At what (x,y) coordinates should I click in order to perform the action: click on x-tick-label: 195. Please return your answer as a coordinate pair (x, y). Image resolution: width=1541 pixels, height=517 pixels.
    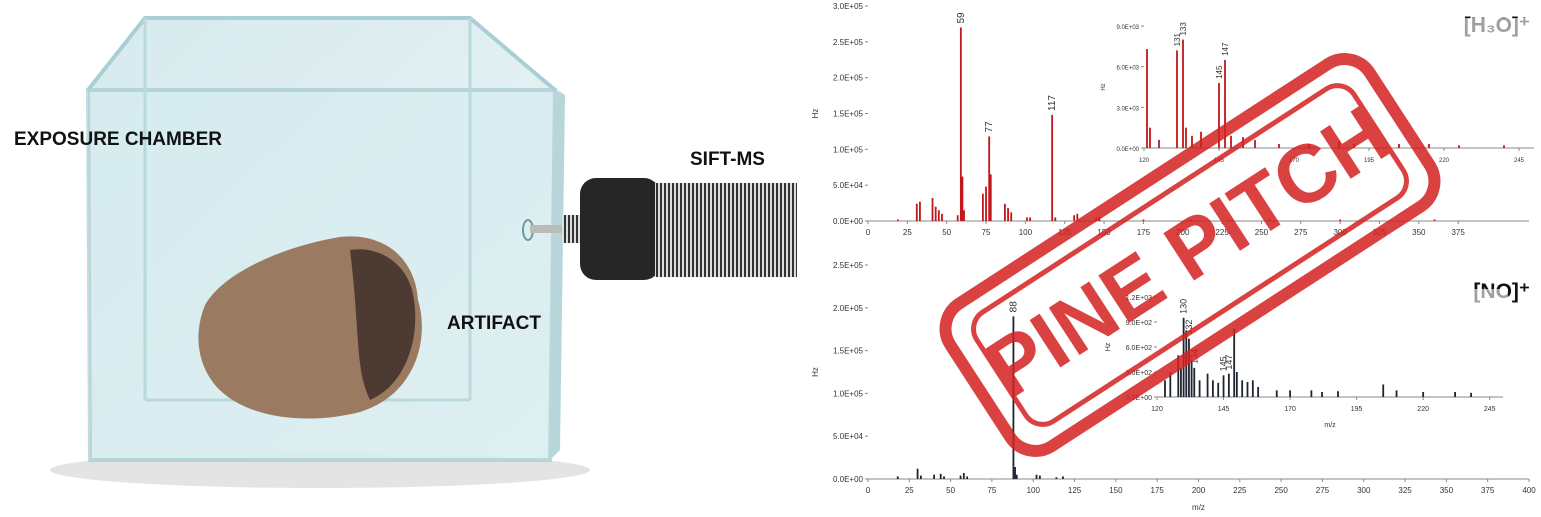
    Looking at the image, I should click on (1357, 409).